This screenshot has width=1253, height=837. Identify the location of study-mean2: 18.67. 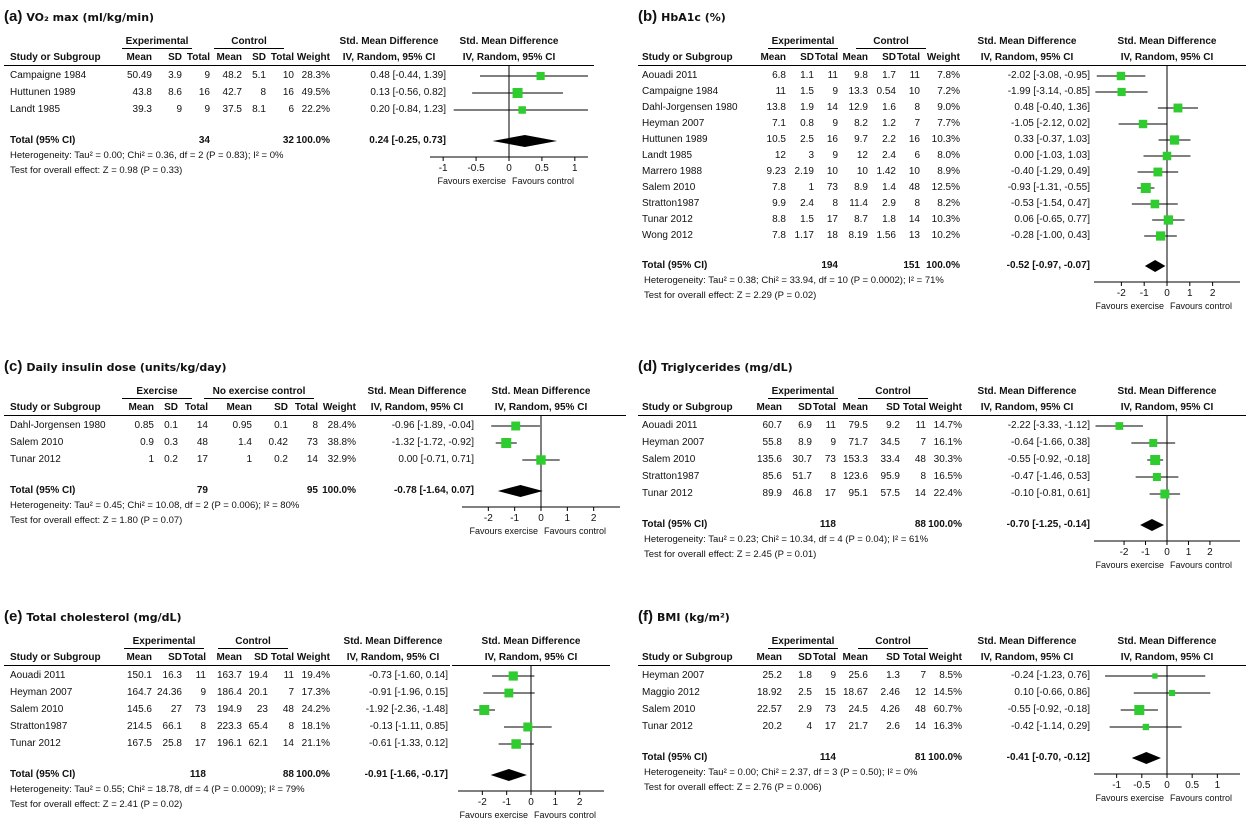
(855, 692).